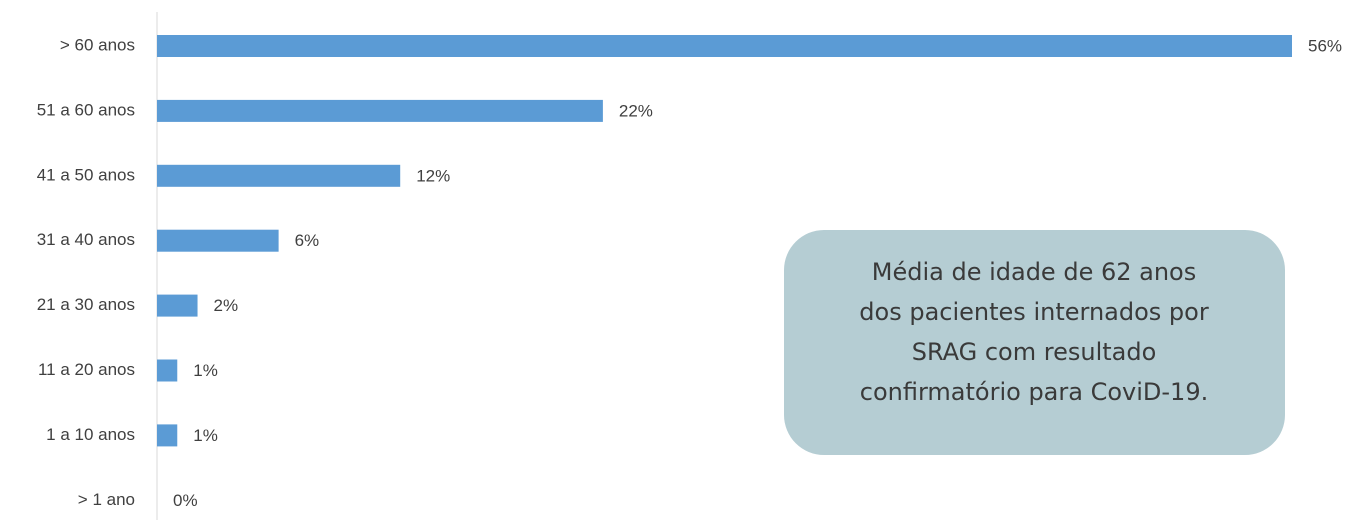  Describe the element at coordinates (86, 304) in the screenshot. I see `y-tick-label: 21 a 30 anos` at that location.